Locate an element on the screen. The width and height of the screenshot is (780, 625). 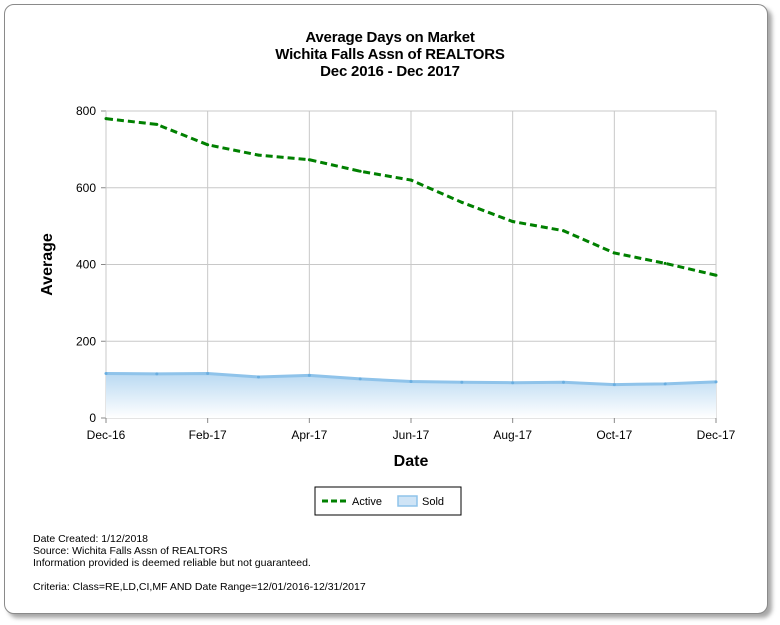
y-tick-label: 200 is located at coordinates (86, 341).